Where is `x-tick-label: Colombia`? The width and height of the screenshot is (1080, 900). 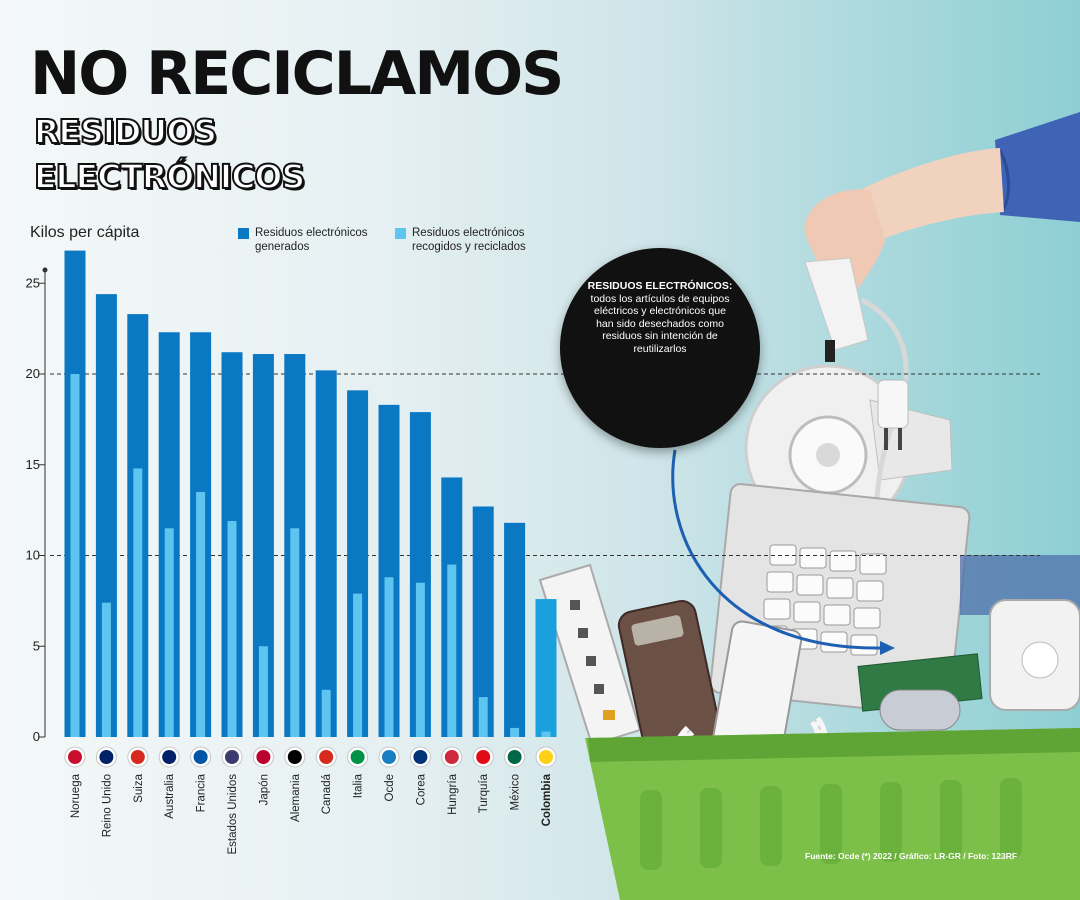 x-tick-label: Colombia is located at coordinates (547, 799).